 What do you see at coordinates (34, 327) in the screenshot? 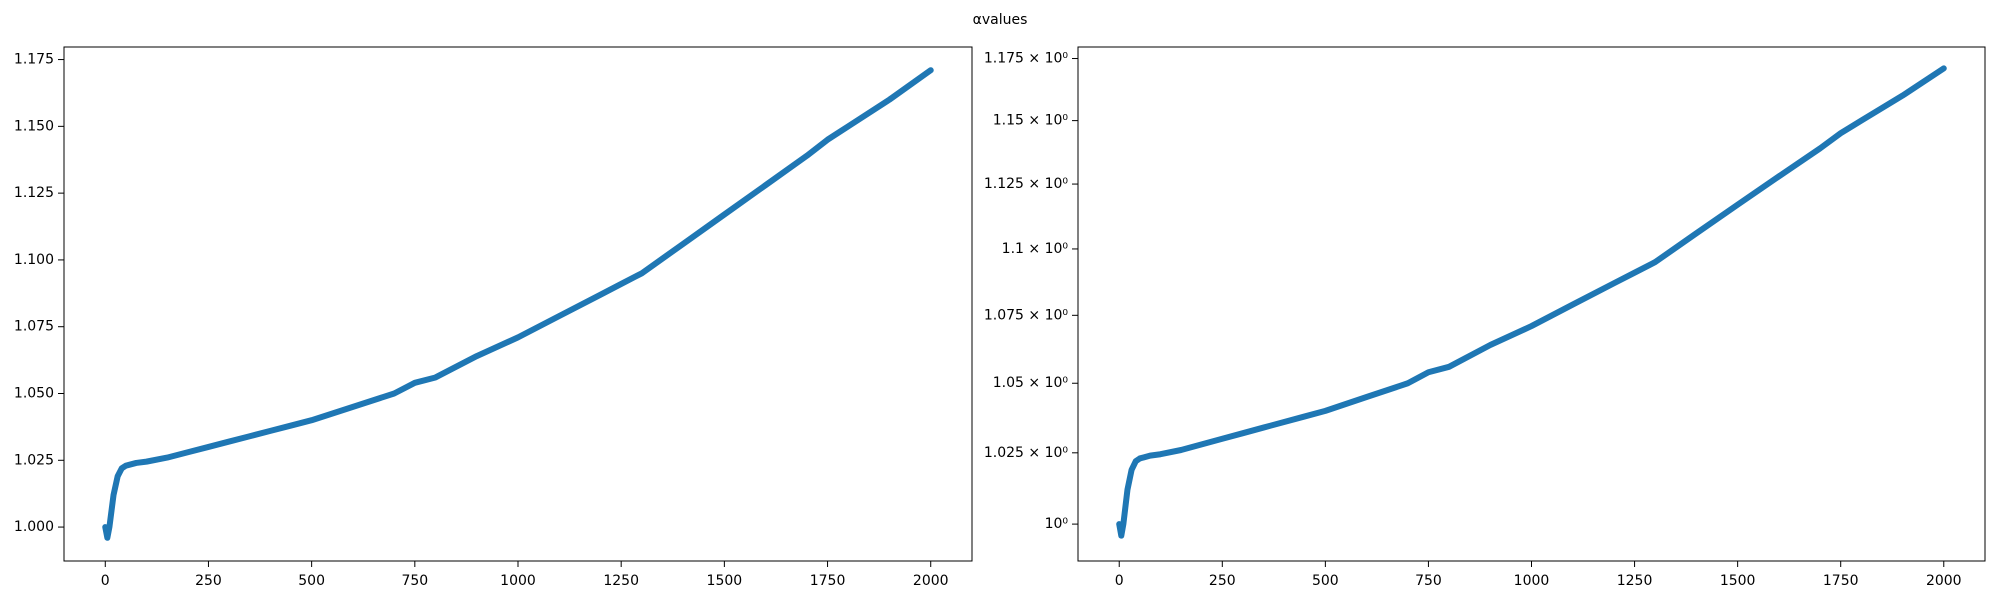
I see `y-tick-label: 1.075` at bounding box center [34, 327].